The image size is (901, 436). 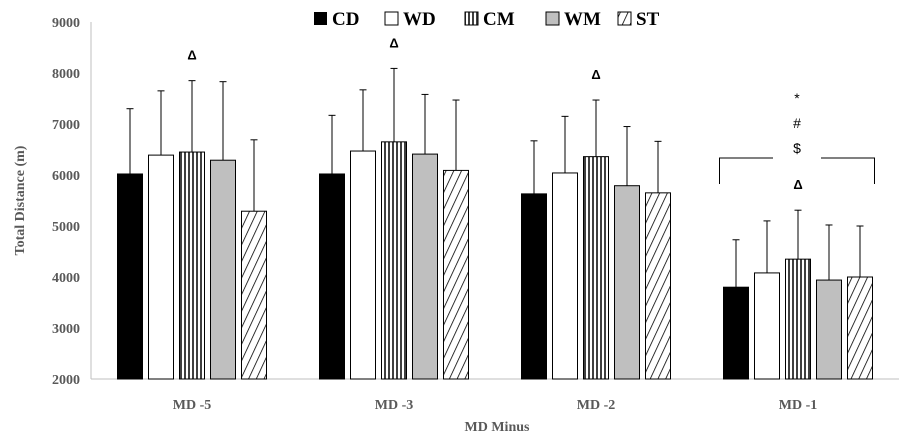 I want to click on y-tick-label: 7000, so click(x=66, y=125).